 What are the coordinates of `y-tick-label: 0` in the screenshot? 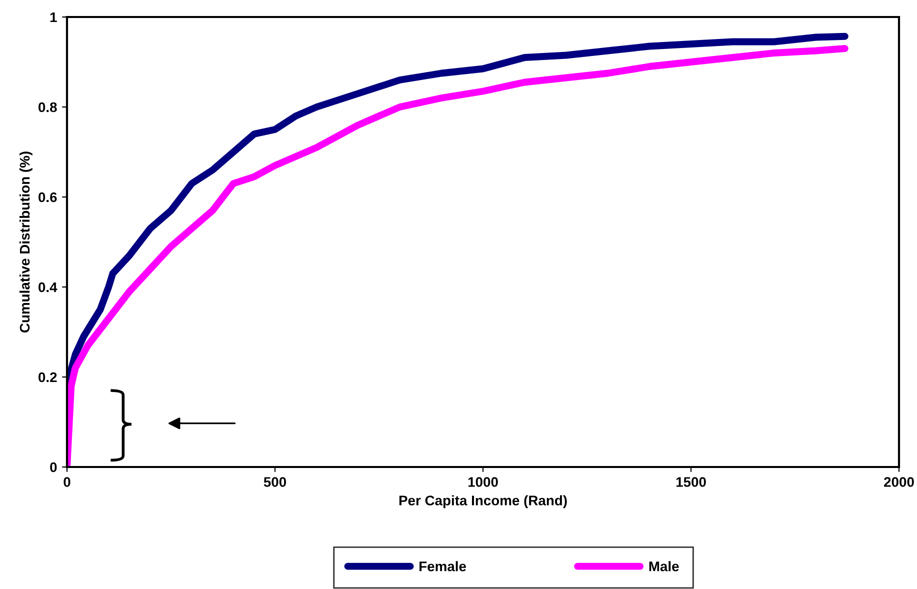 It's located at (53, 467).